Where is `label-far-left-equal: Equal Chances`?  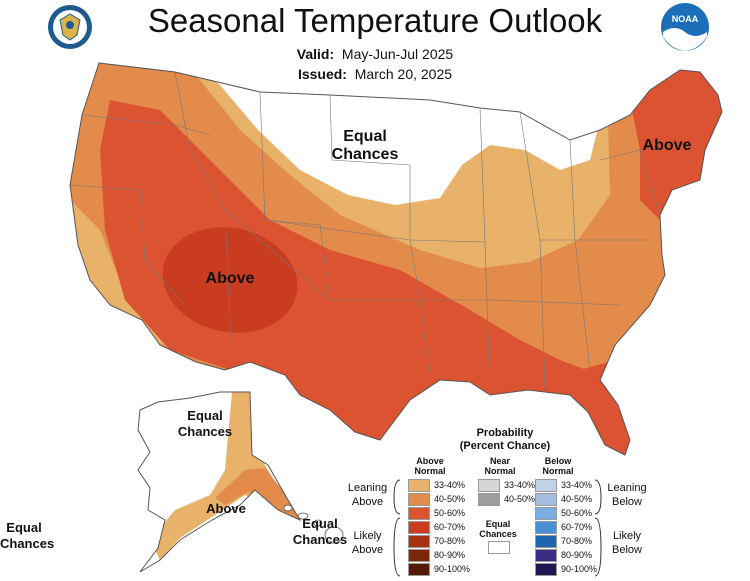
label-far-left-equal: Equal Chances is located at coordinates (27, 535).